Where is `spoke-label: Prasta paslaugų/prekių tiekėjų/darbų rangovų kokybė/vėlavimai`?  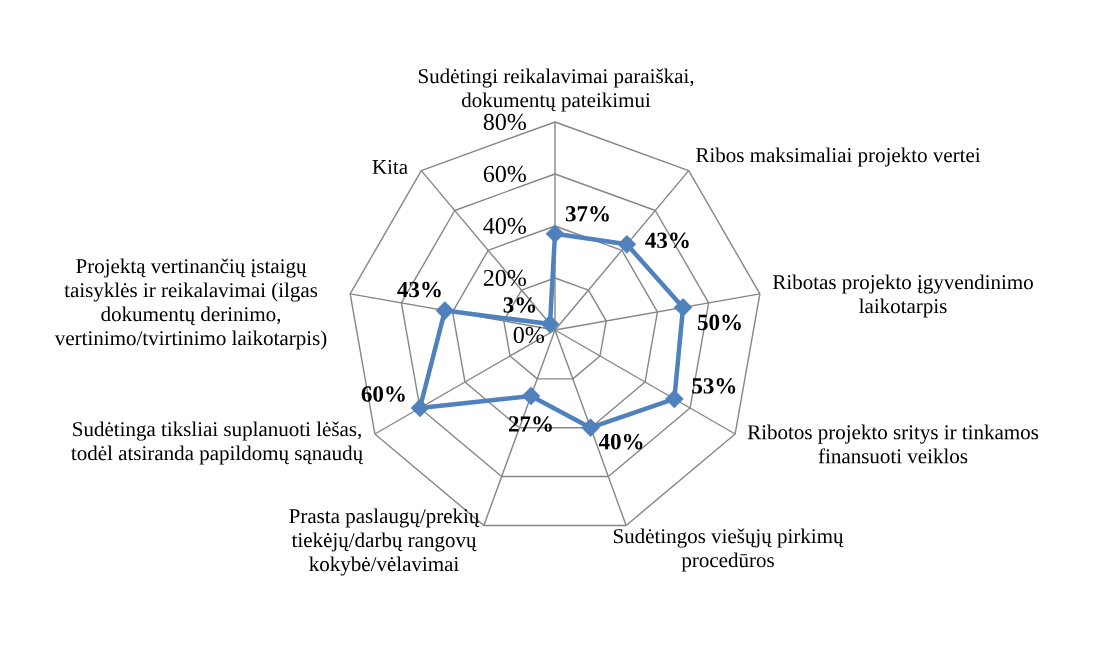 spoke-label: Prasta paslaugų/prekių tiekėjų/darbų rangovų kokybė/vėlavimai is located at coordinates (384, 542).